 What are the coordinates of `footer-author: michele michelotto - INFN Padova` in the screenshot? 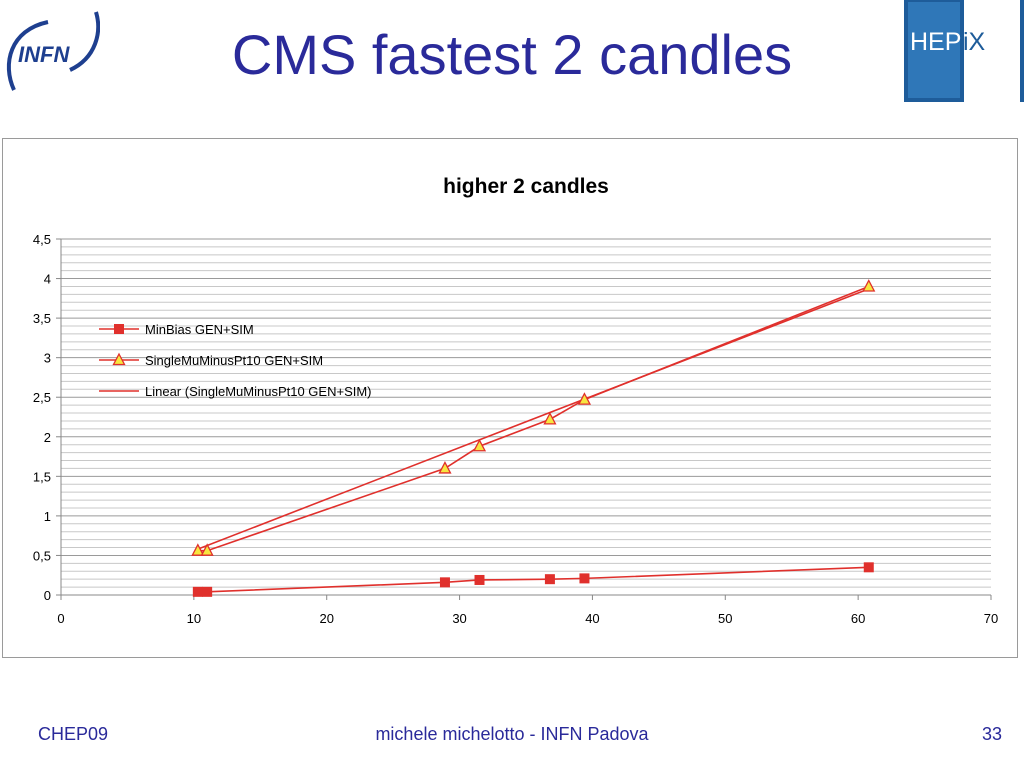 It's located at (512, 734).